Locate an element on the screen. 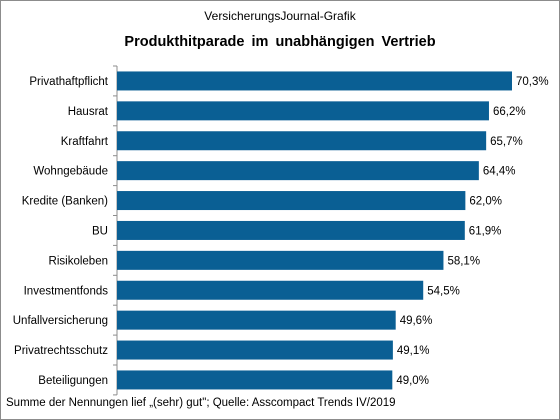 This screenshot has width=560, height=420. value-label: 54,5% is located at coordinates (443, 291).